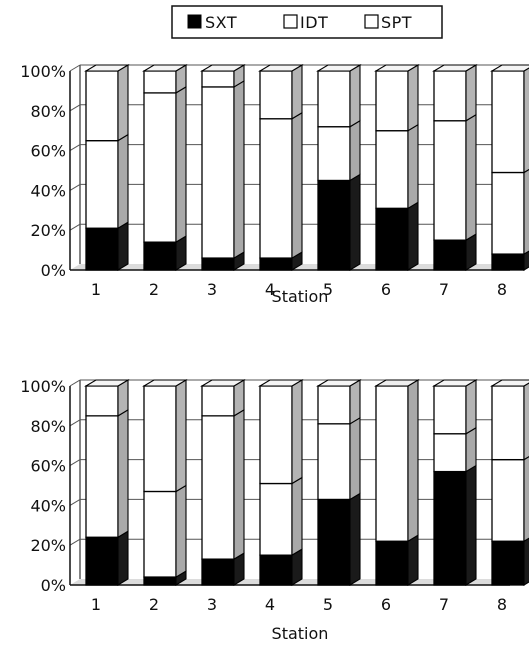  Describe the element at coordinates (502, 604) in the screenshot. I see `x-tick-label: 8` at that location.